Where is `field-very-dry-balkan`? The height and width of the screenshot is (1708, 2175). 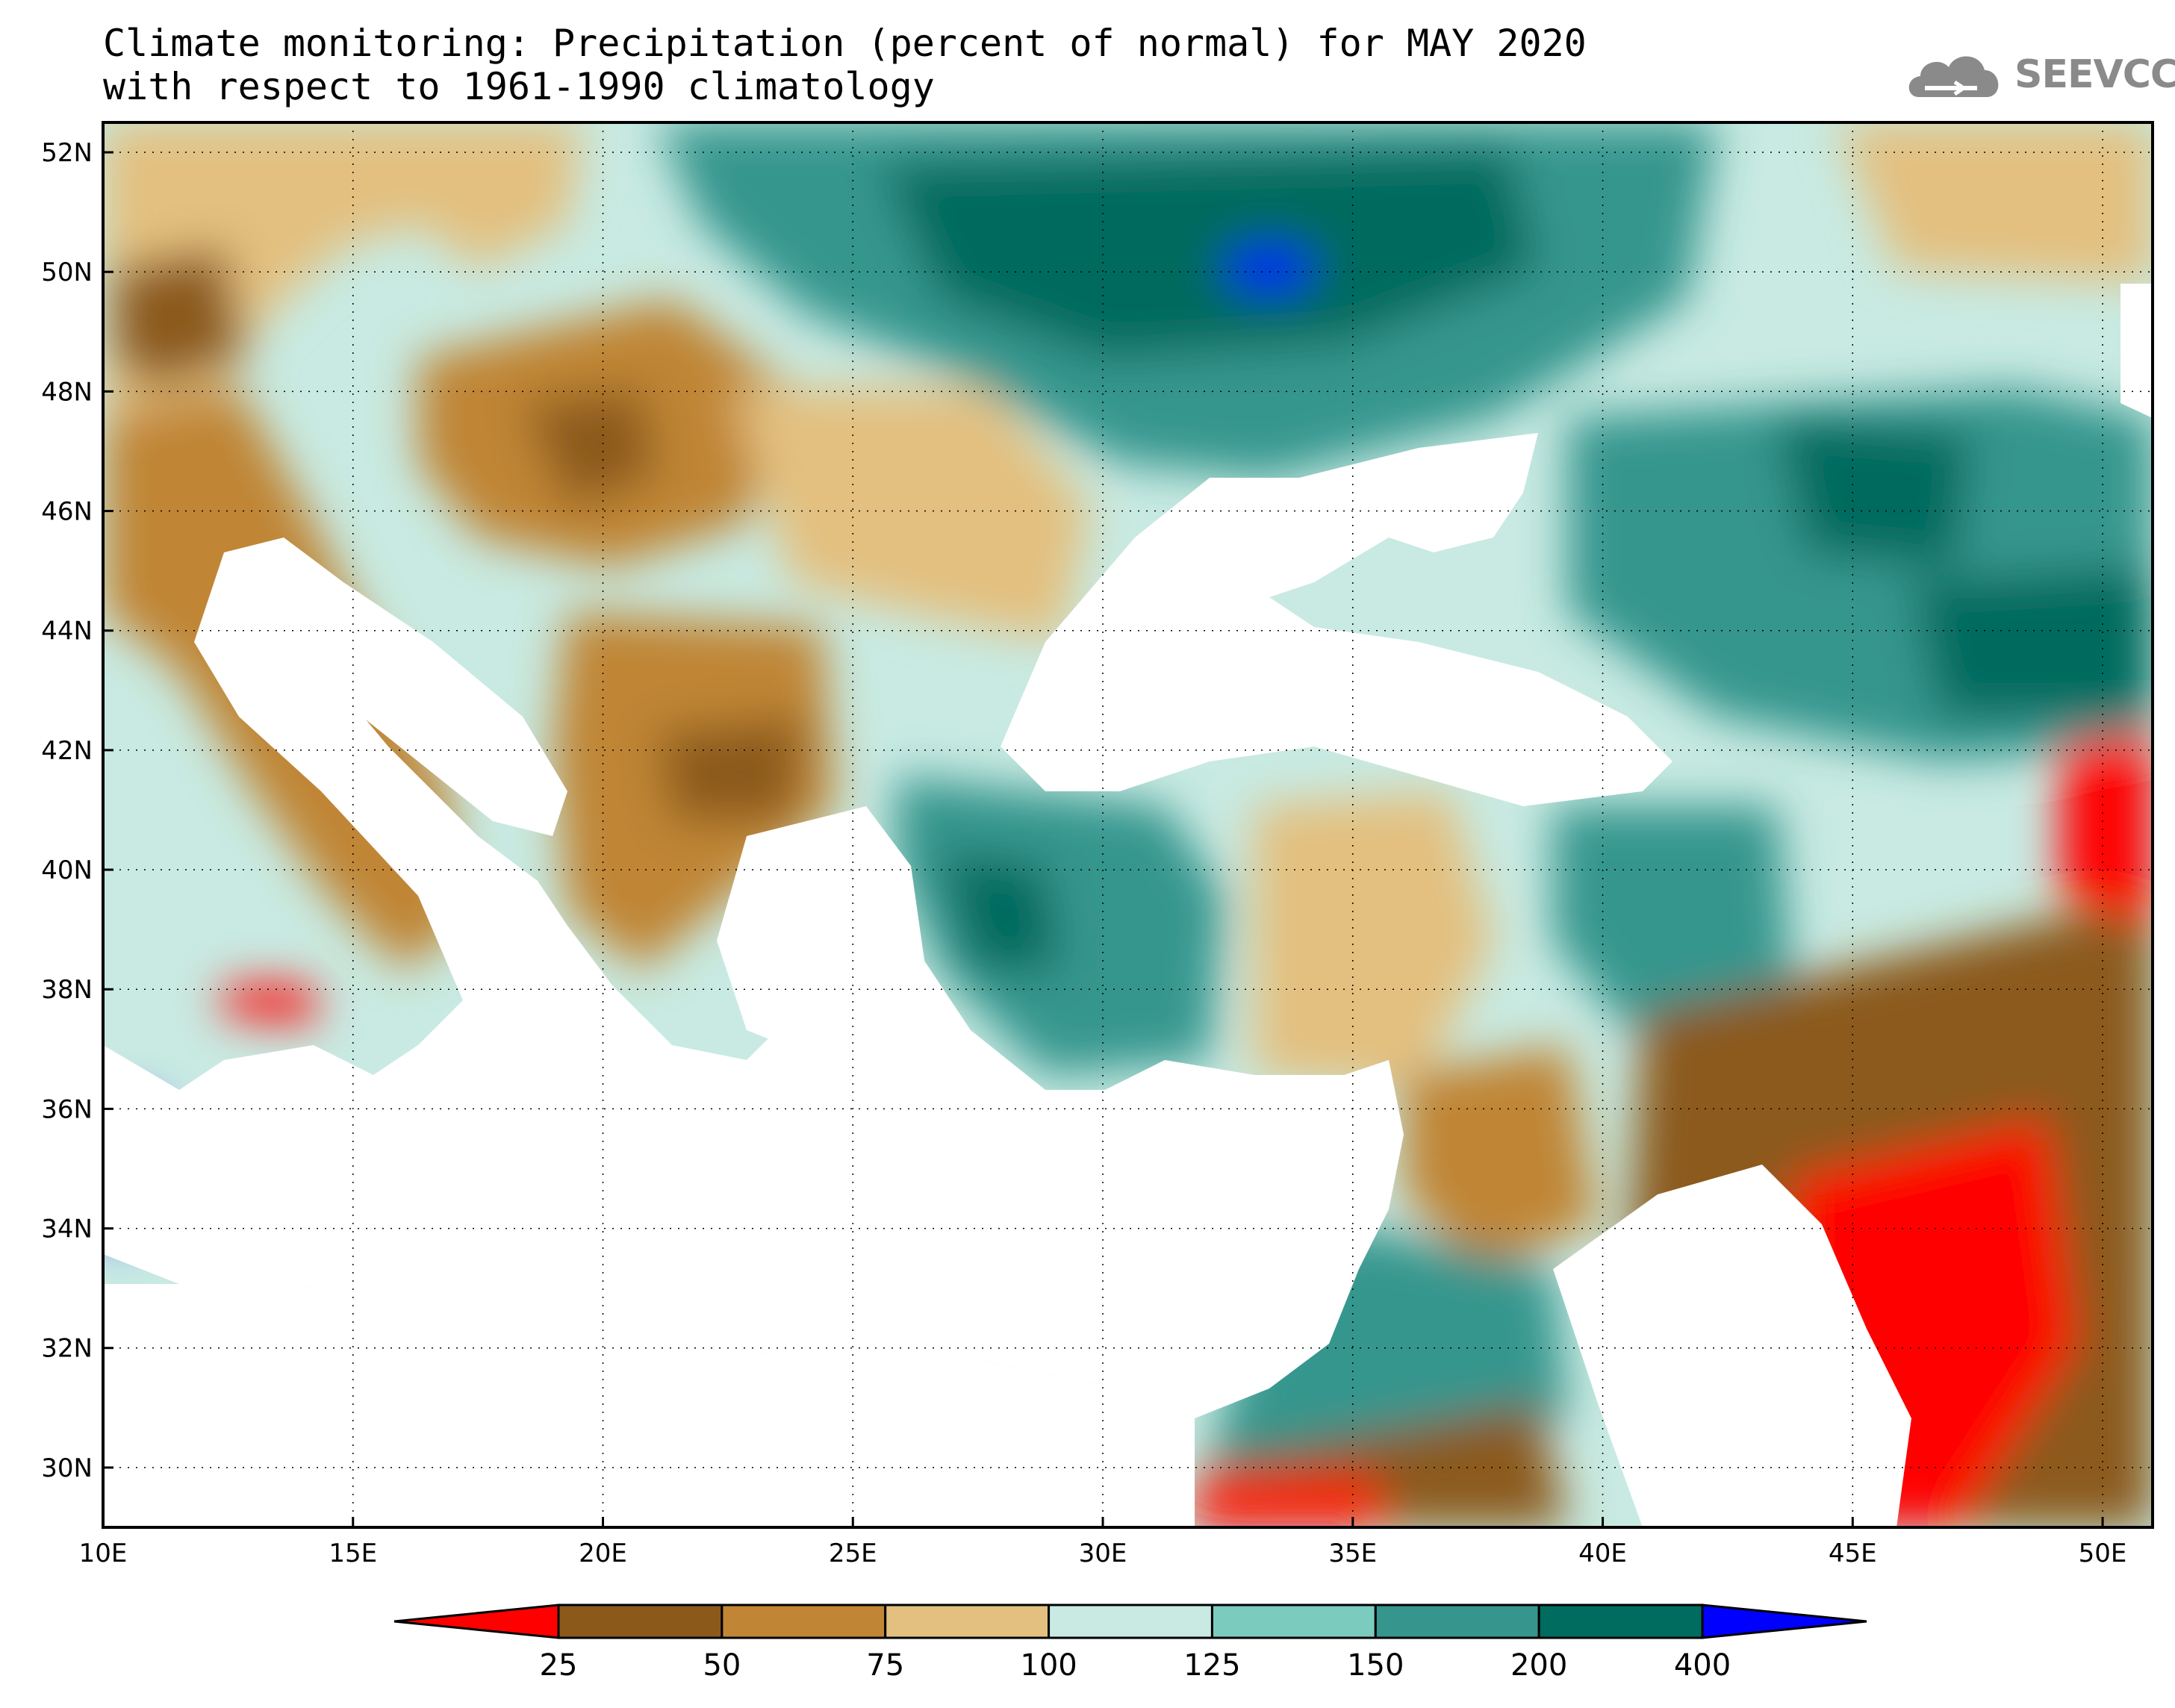 field-very-dry-balkan is located at coordinates (731, 769).